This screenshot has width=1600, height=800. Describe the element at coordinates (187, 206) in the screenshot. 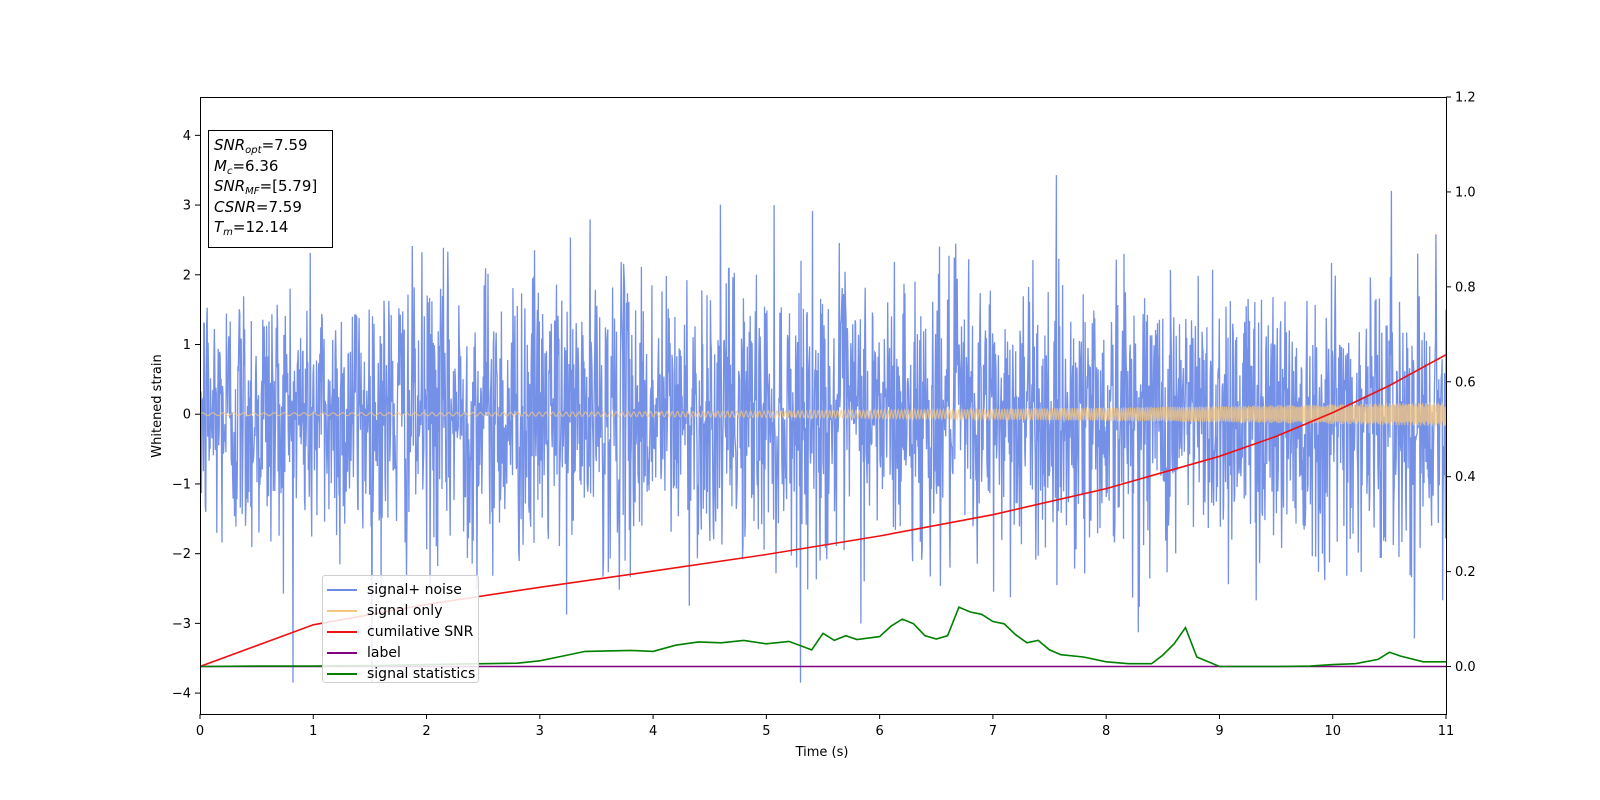

I see `y-tick-label: 3` at that location.